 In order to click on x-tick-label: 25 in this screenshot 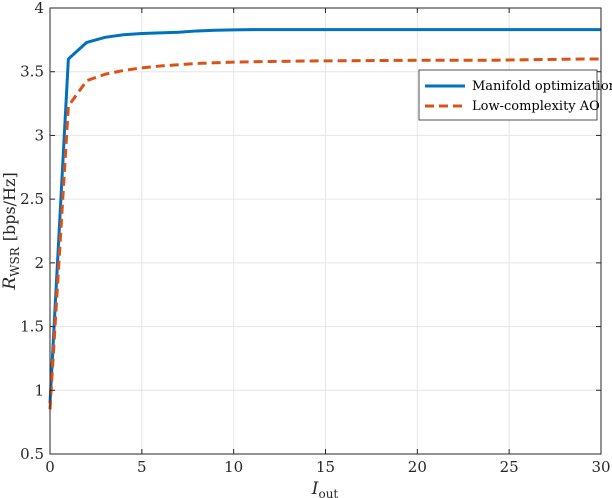, I will do `click(509, 467)`.